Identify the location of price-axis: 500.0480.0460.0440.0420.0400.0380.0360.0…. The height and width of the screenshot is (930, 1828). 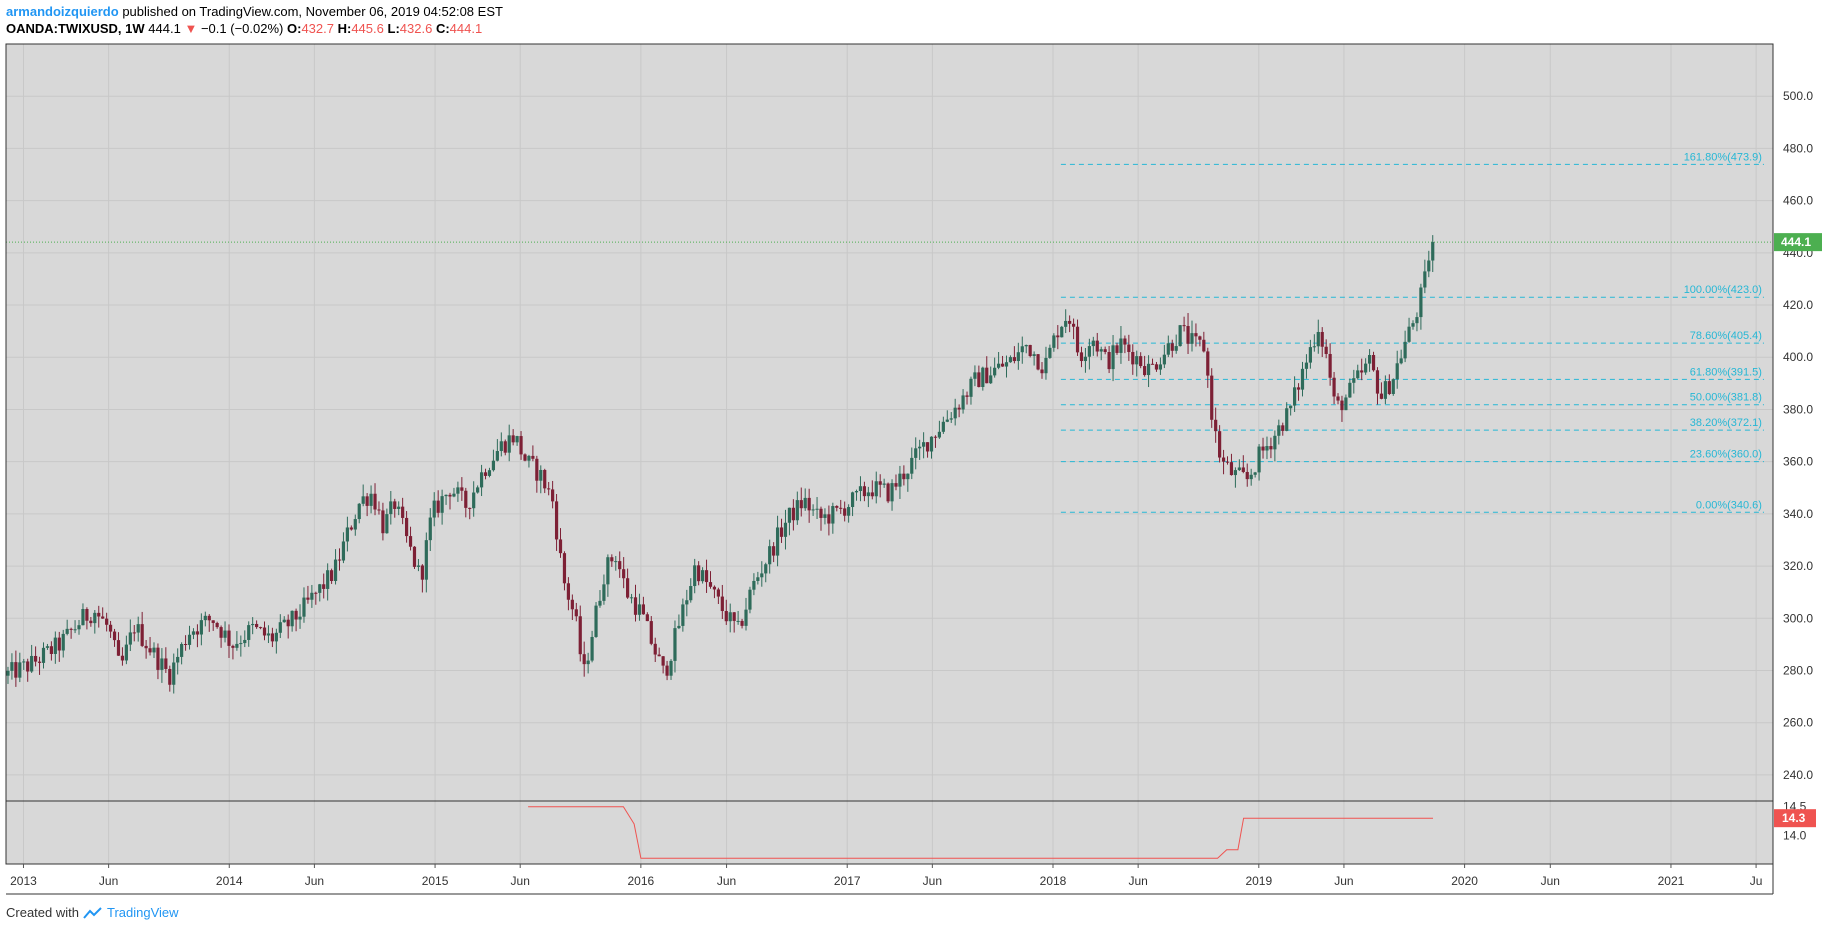
(1798, 465).